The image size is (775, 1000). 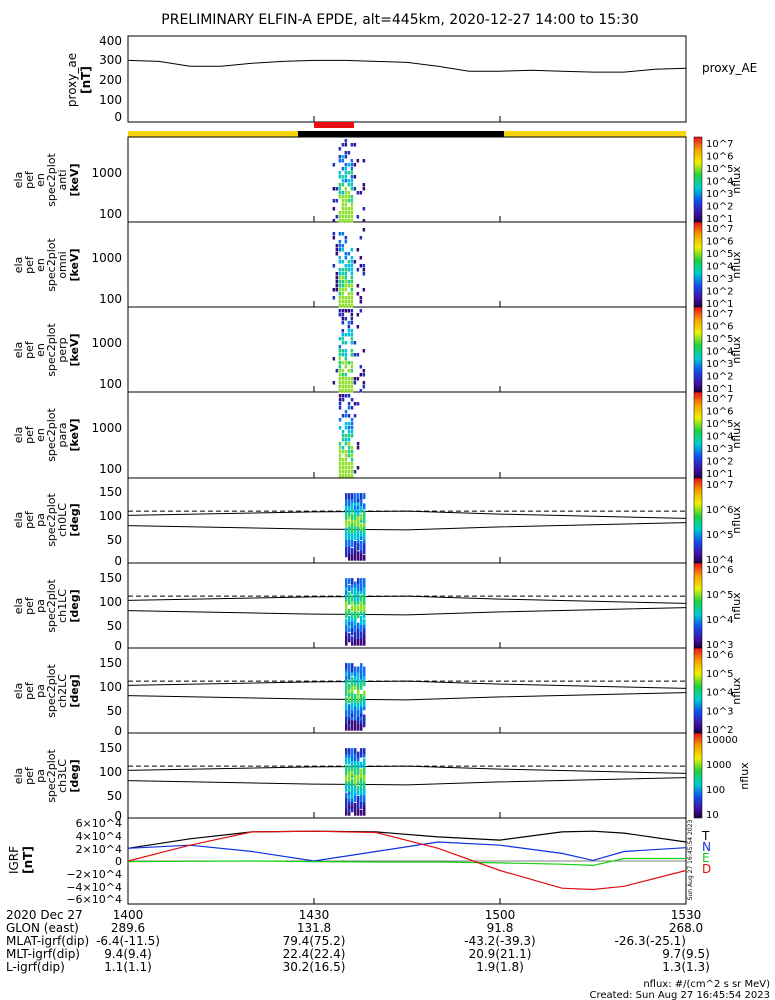 I want to click on eph-r0-c0: 1400, so click(x=128, y=915).